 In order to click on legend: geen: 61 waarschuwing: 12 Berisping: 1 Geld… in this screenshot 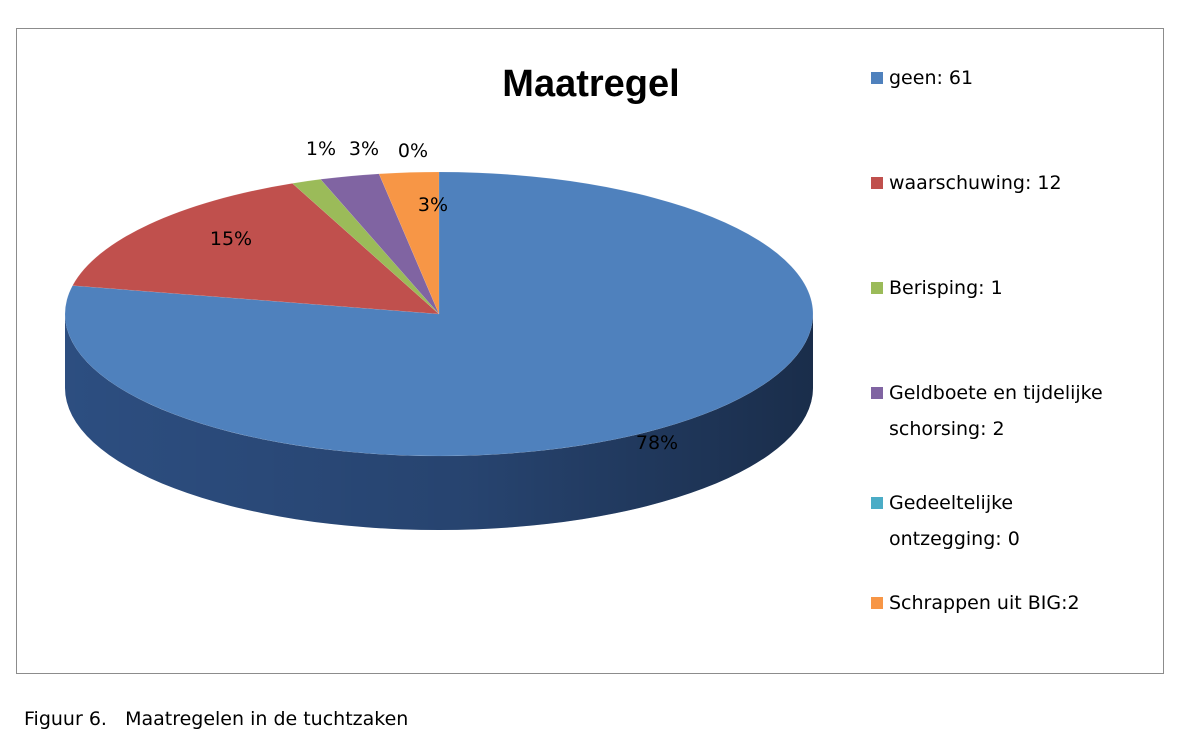, I will do `click(987, 340)`.